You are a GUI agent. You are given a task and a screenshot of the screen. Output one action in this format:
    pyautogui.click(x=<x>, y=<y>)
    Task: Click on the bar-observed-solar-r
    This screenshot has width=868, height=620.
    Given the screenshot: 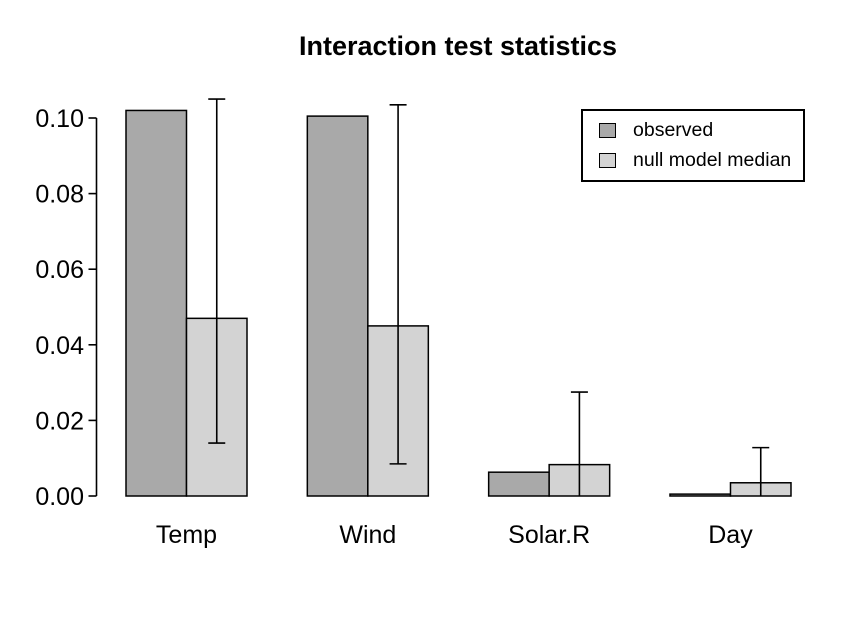 What is the action you would take?
    pyautogui.click(x=518, y=484)
    